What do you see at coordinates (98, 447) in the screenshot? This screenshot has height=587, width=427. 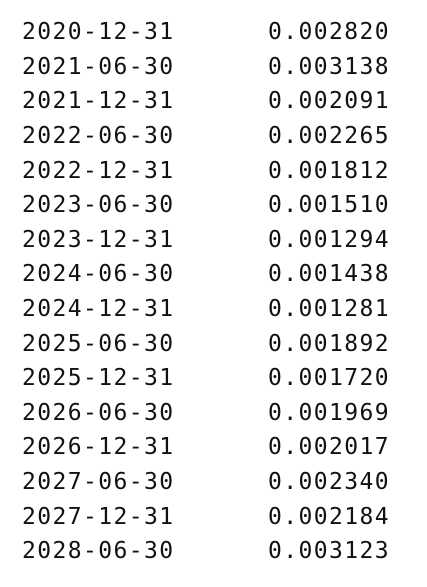 I see `date-cell: 2026-12-31` at bounding box center [98, 447].